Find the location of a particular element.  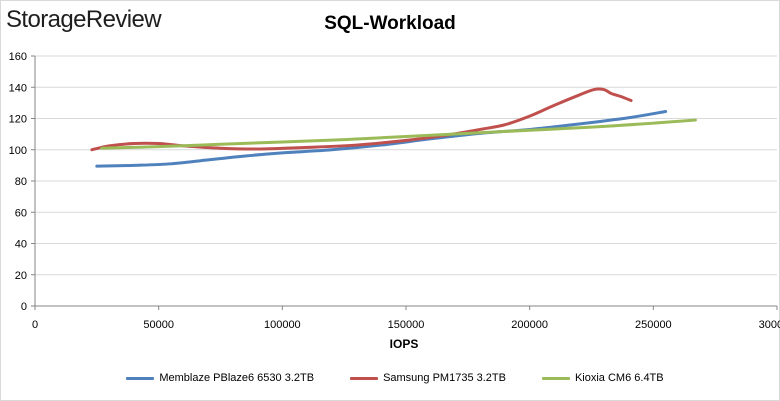

legend-item-samsung: Samsung PM1735 3.2TB is located at coordinates (428, 378).